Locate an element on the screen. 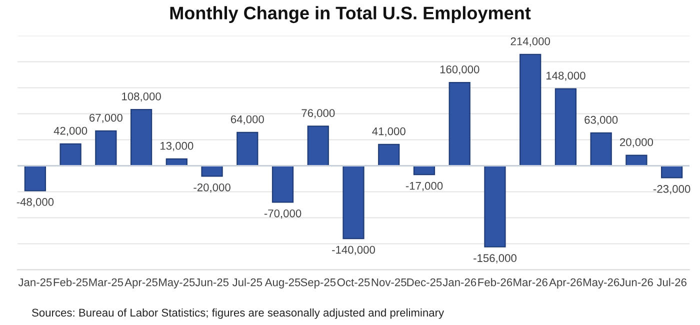  x-tick-label: Jun-26 is located at coordinates (636, 282).